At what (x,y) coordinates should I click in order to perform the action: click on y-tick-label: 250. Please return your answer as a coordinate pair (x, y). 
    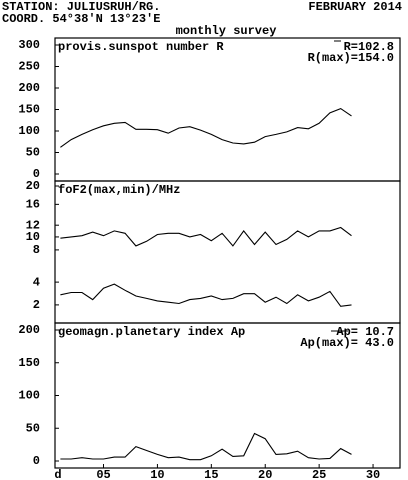
    Looking at the image, I should click on (29, 67).